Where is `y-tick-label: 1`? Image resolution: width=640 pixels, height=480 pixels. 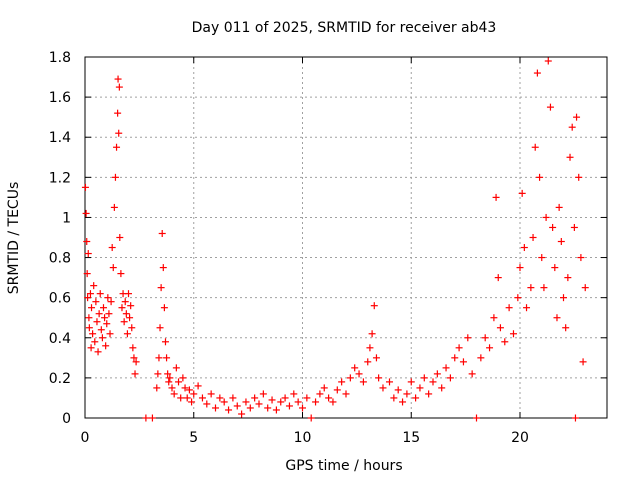
y-tick-label: 1 is located at coordinates (66, 218).